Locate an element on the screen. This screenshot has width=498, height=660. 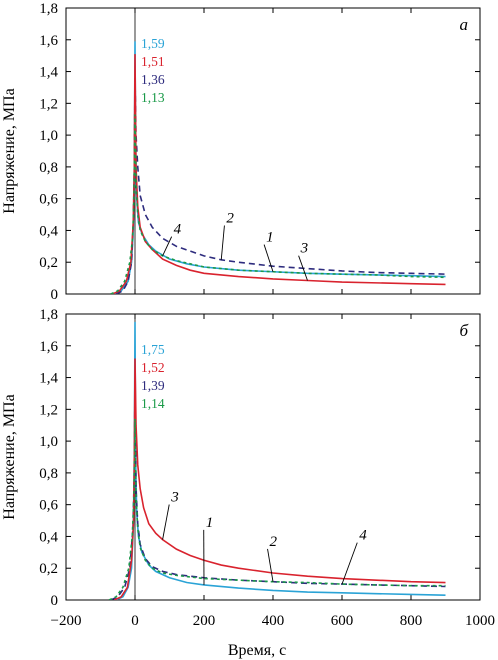
peak-label: 1,51 is located at coordinates (153, 61).